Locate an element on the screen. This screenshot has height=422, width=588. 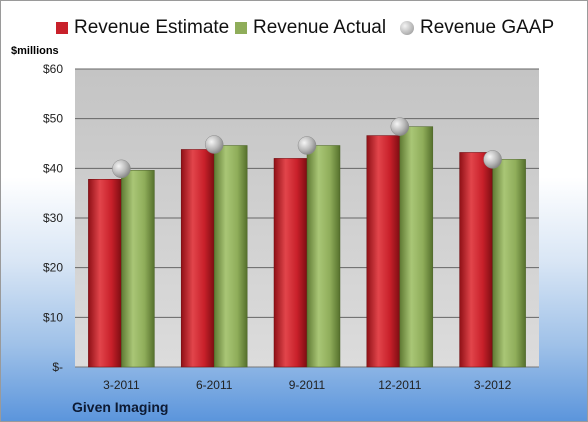
y-axis-unit-label: $millions is located at coordinates (35, 51).